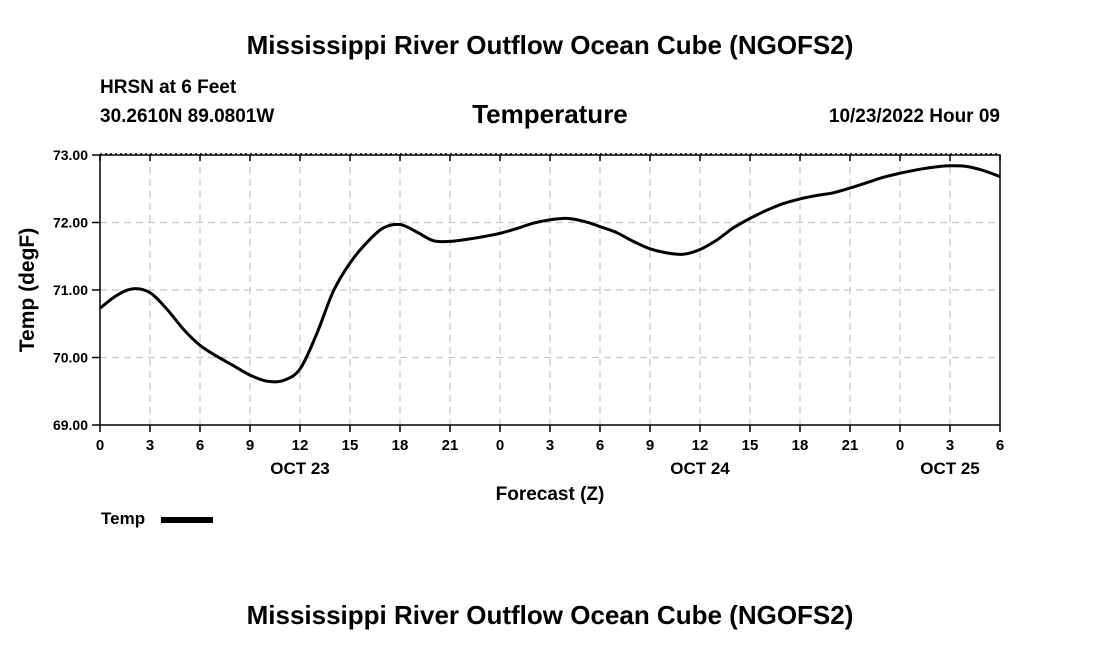 The height and width of the screenshot is (650, 1100). Describe the element at coordinates (123, 518) in the screenshot. I see `legend-label-temp: Temp` at that location.